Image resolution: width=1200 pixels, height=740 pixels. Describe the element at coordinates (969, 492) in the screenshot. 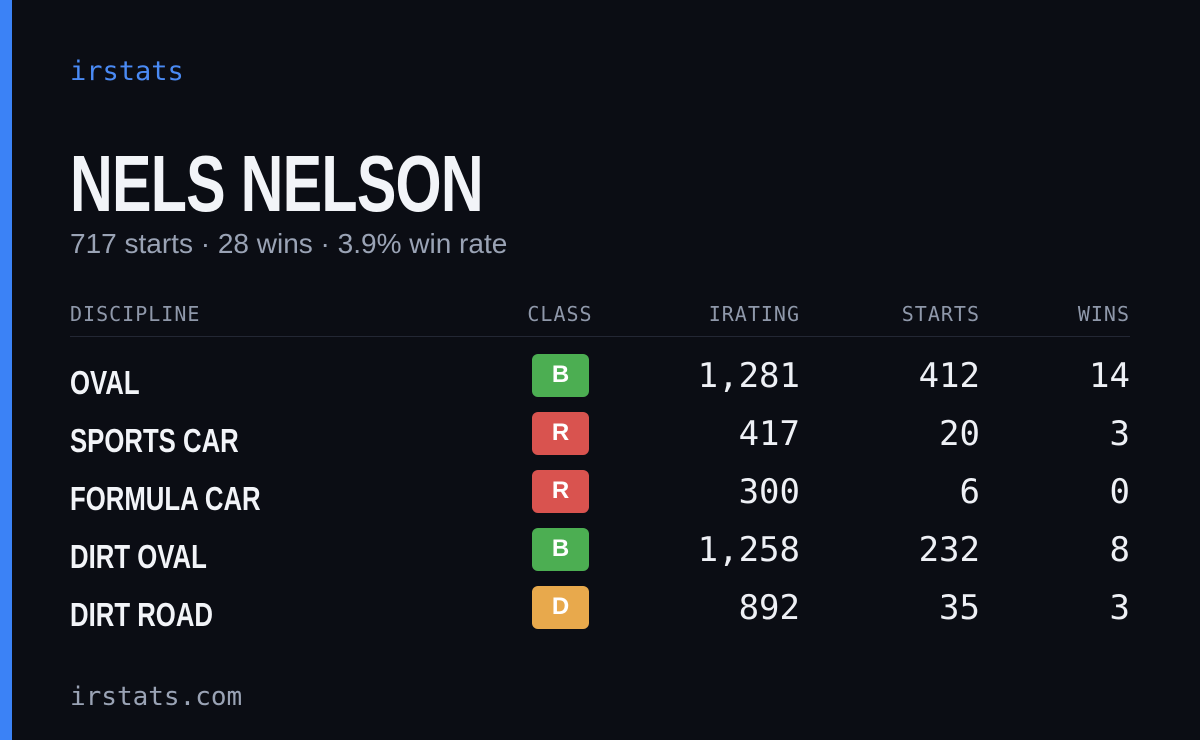

I see `starts-value: 6` at that location.